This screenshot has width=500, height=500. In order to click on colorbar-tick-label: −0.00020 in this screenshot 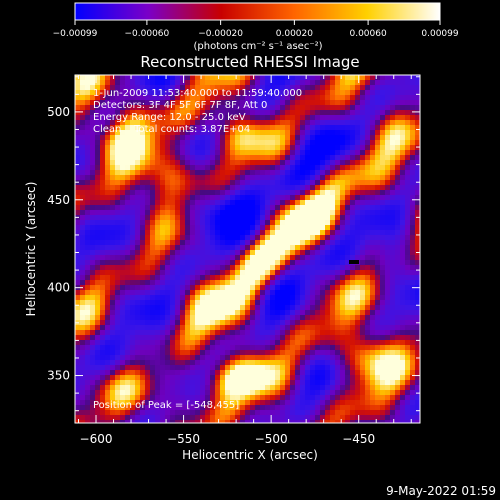, I will do `click(220, 34)`.